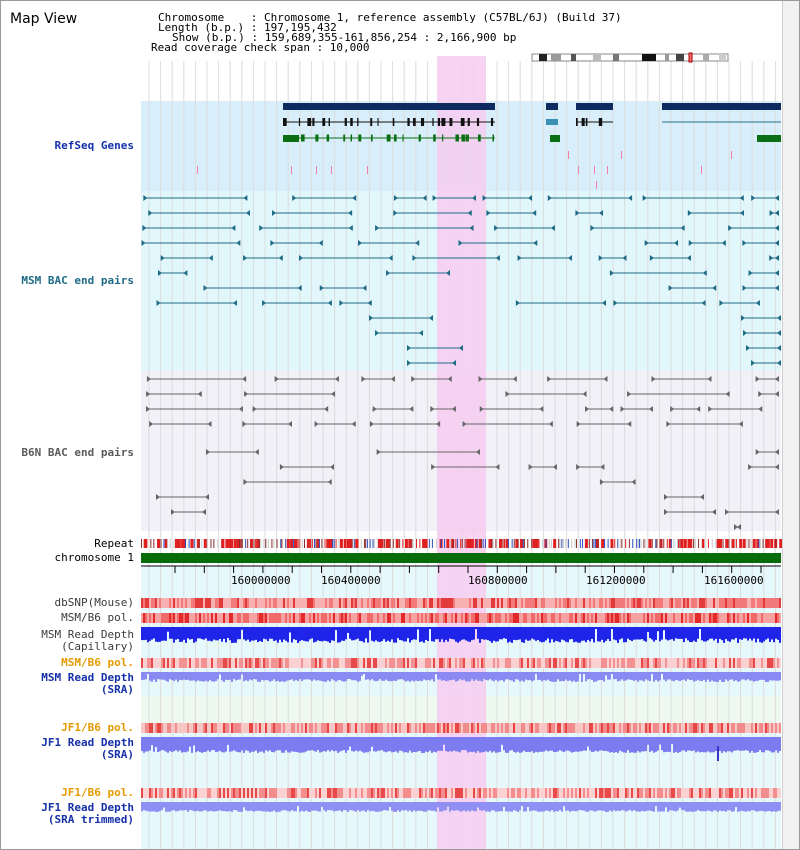  I want to click on gene-exon, so click(403, 138).